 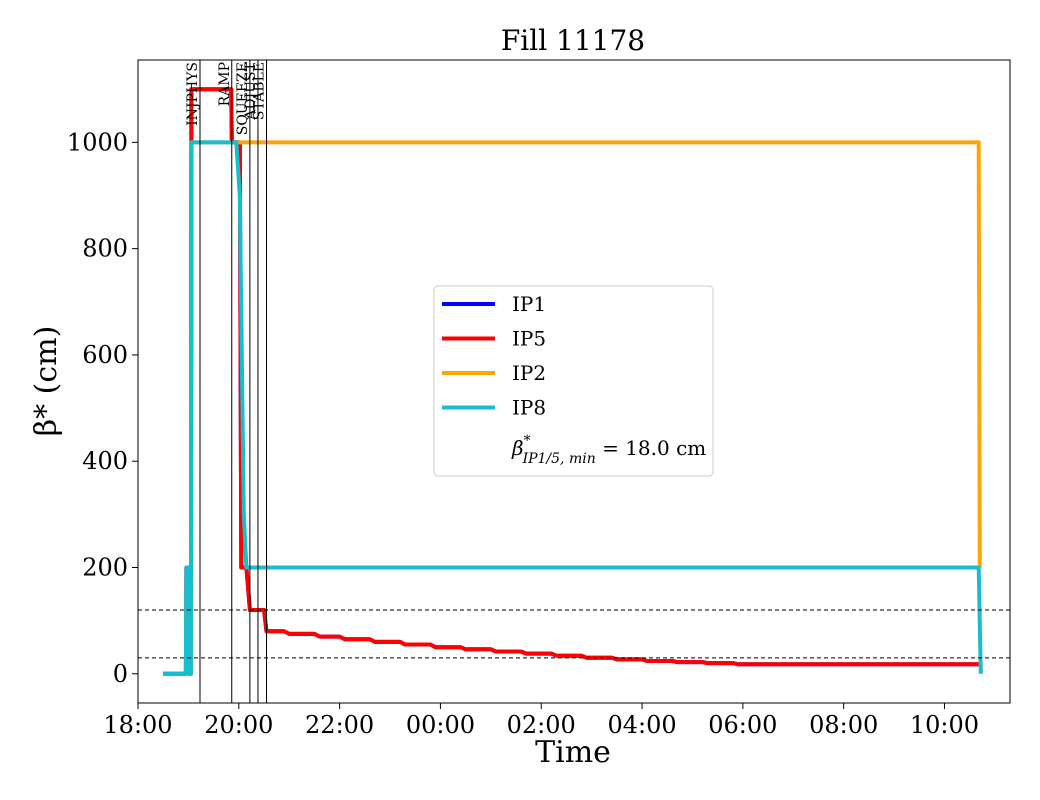 I want to click on phase-label-injphys: INJPHYS, so click(x=193, y=94).